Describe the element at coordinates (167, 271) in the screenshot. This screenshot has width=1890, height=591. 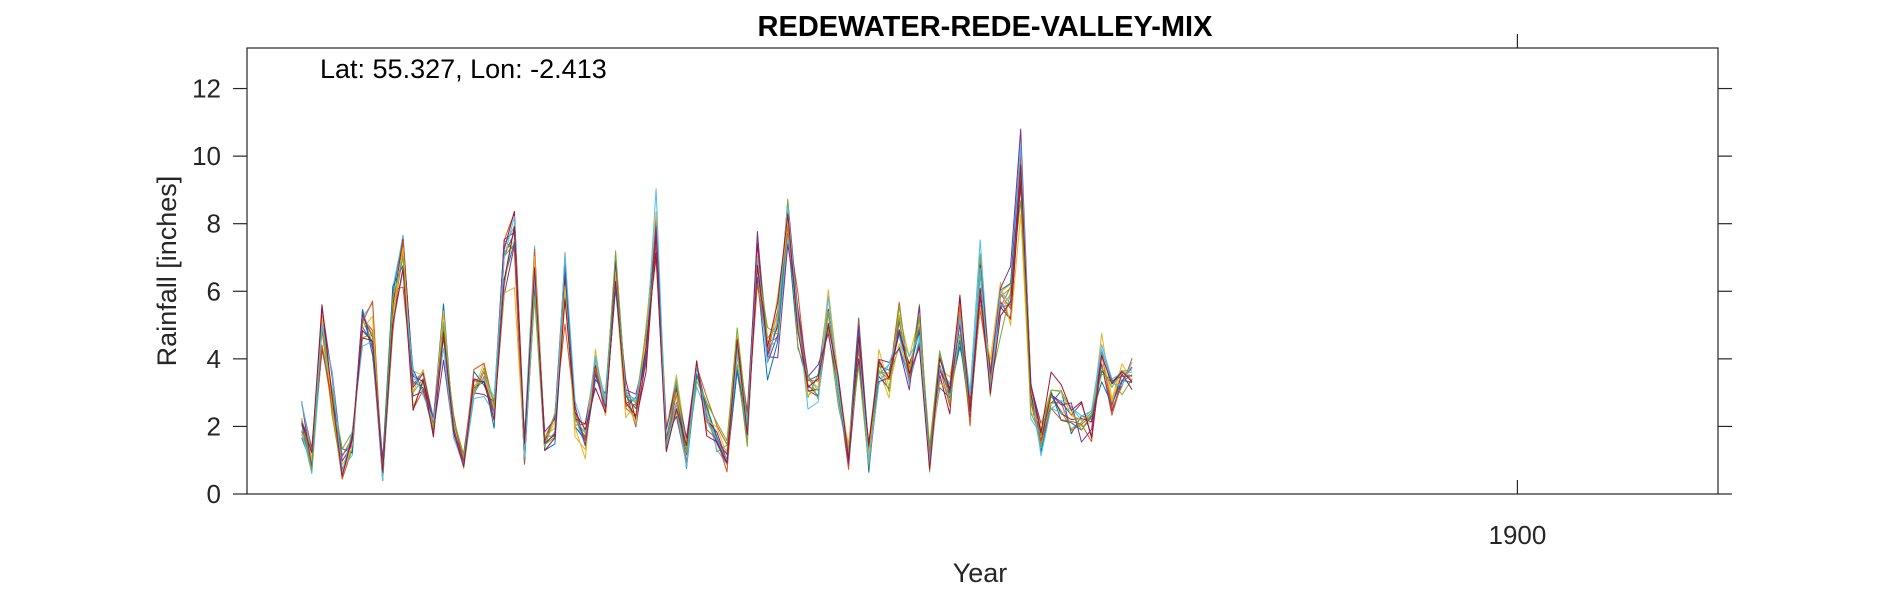
I see `y-axis-label: Rainfall [inches]` at that location.